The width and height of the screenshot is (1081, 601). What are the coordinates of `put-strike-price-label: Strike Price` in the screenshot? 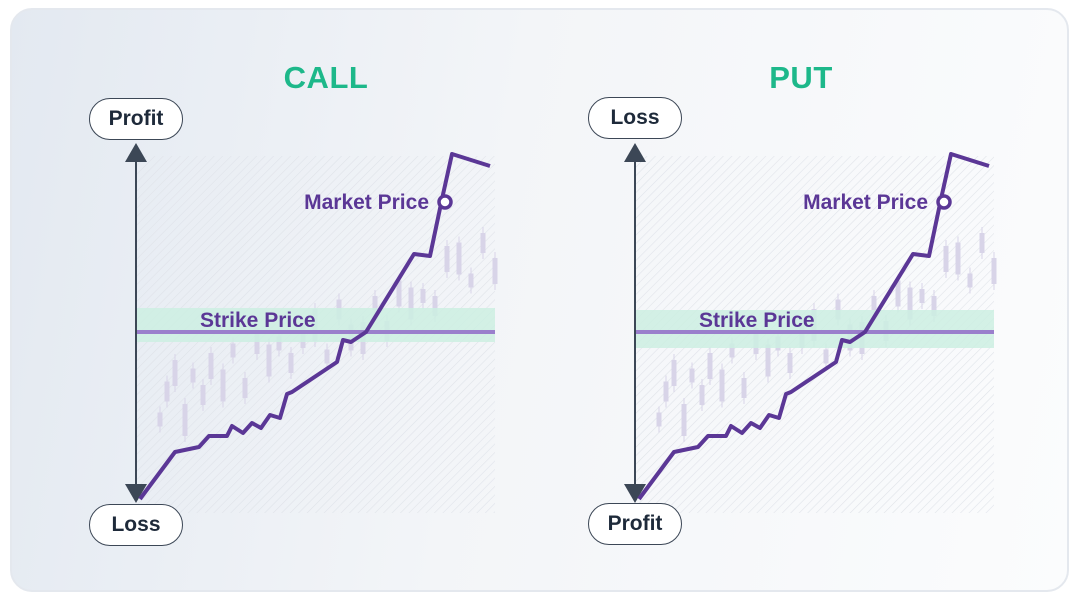 It's located at (757, 320).